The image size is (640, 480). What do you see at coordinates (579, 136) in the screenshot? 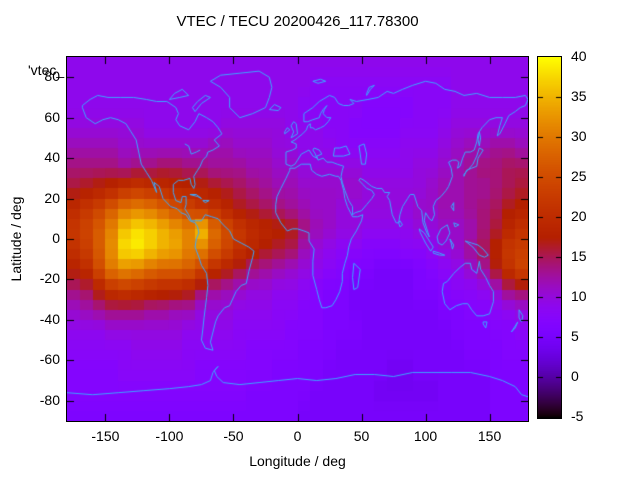
I see `colorbar-tick-label: 30` at bounding box center [579, 136].